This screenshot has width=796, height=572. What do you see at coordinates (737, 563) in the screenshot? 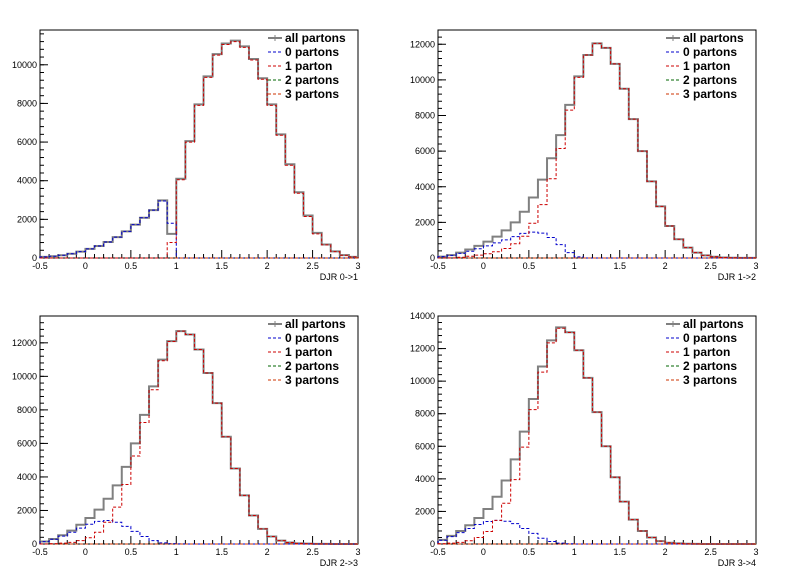
I see `x-axis-title: DJR 3->4` at bounding box center [737, 563].